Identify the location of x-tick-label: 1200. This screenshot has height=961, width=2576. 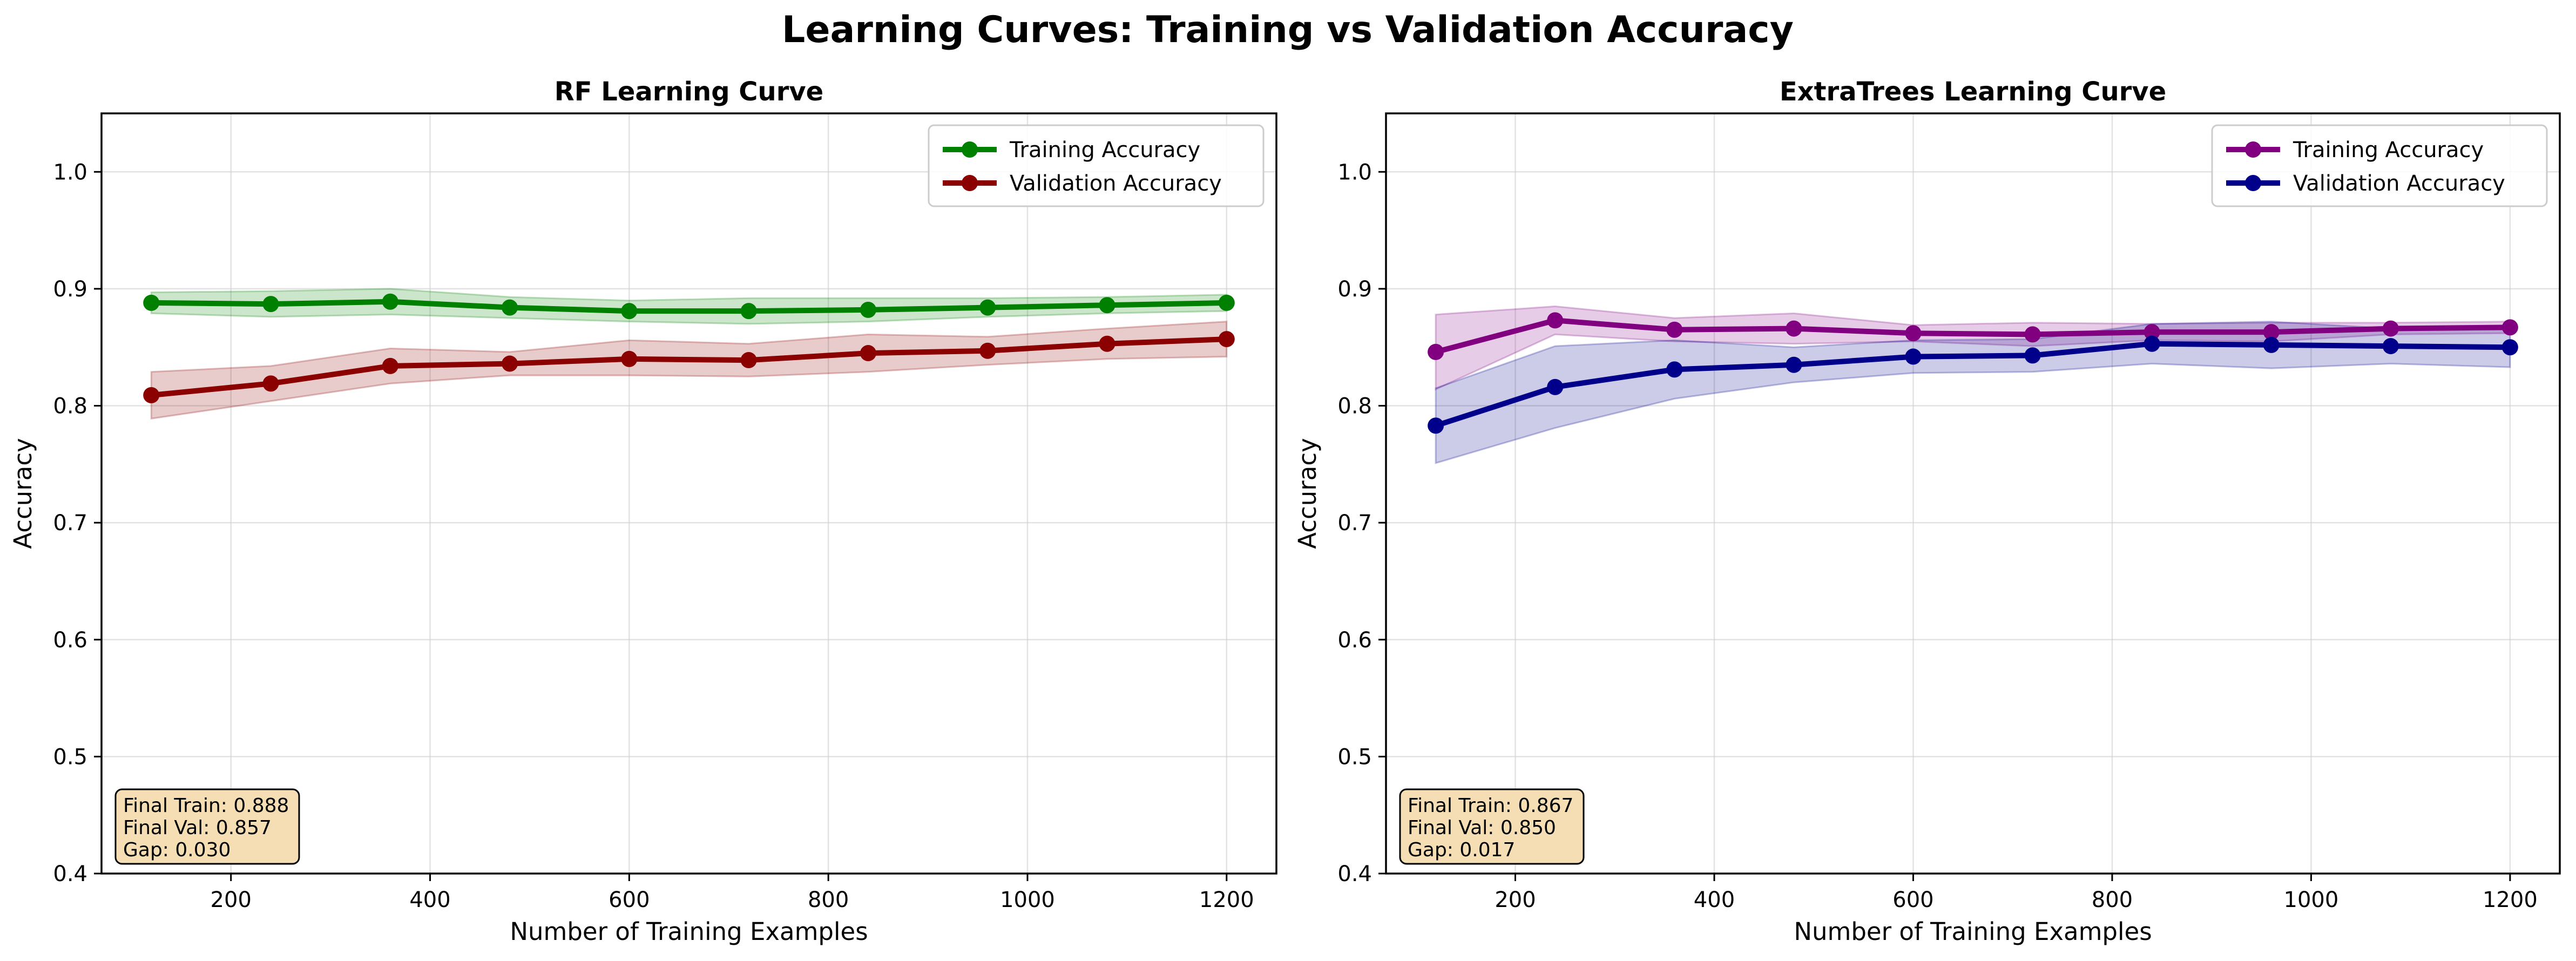
(1227, 900).